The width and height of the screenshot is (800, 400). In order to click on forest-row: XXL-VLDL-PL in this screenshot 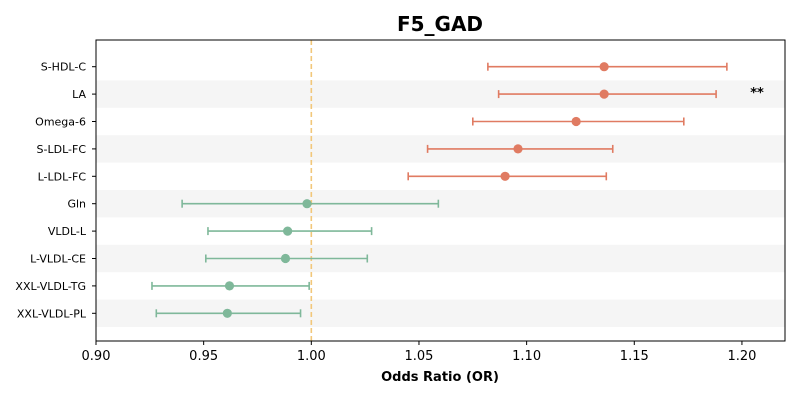, I will do `click(159, 313)`.